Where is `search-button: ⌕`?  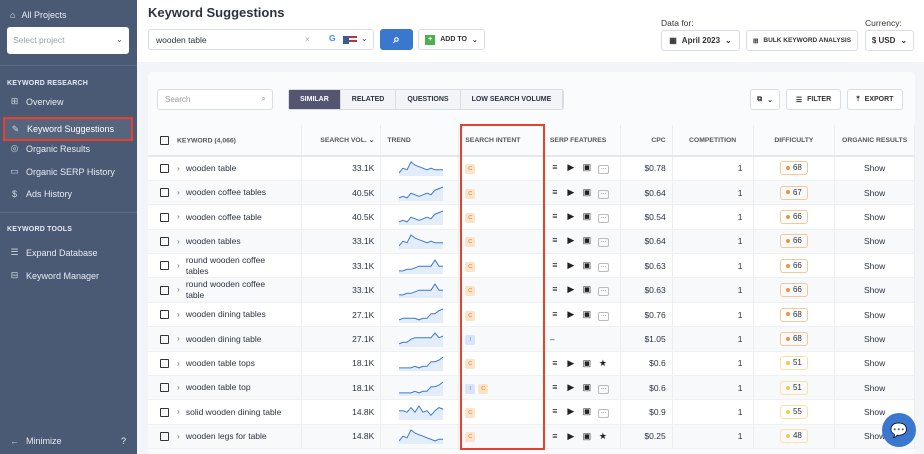 search-button: ⌕ is located at coordinates (396, 39).